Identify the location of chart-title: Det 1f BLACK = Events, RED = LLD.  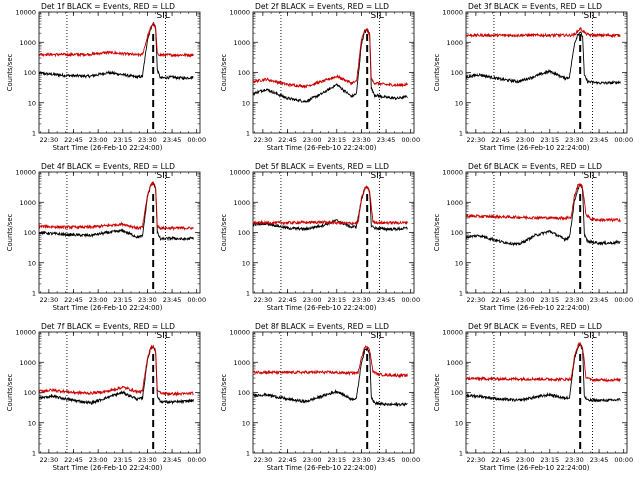
(108, 6).